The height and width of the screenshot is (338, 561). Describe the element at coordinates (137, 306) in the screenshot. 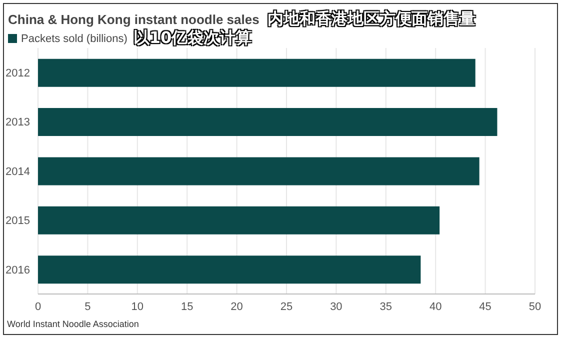

I see `x-tick-label: 10` at that location.